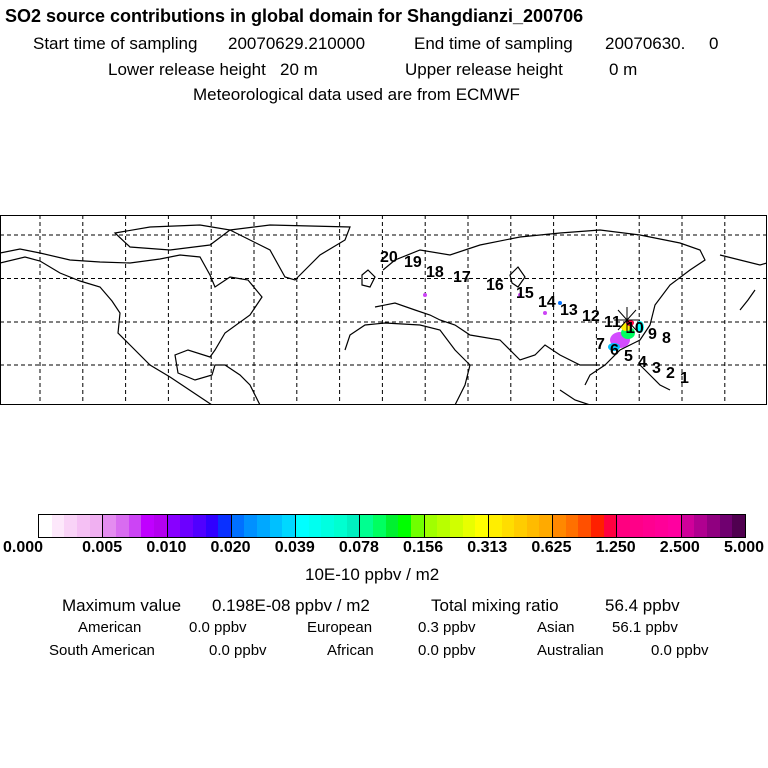  Describe the element at coordinates (23, 547) in the screenshot. I see `colorbar-tick-label: 0.000` at that location.